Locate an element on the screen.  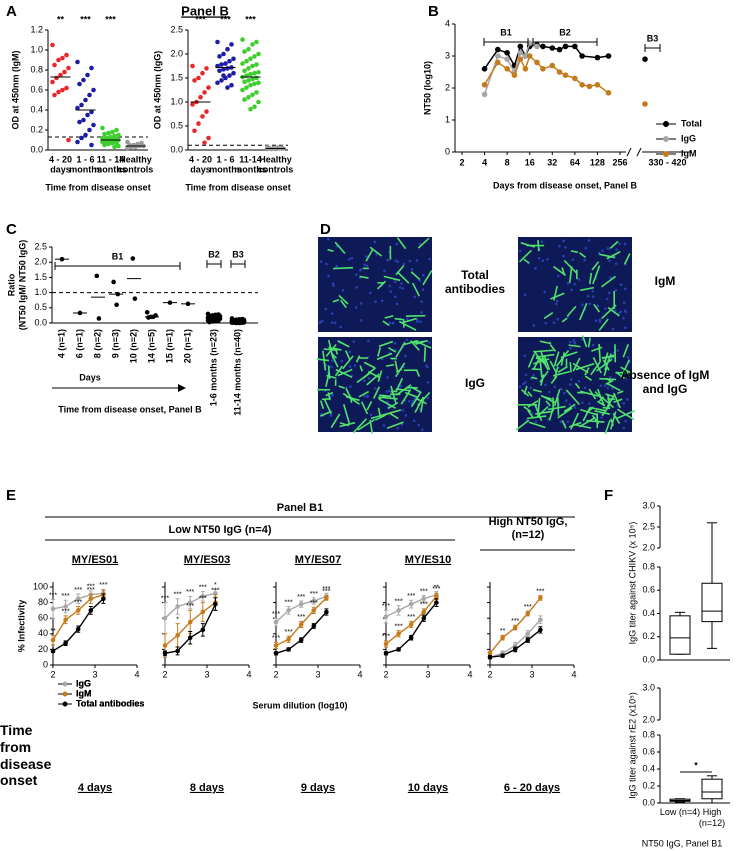
subplot-title: MY/ES07 is located at coordinates (318, 560).